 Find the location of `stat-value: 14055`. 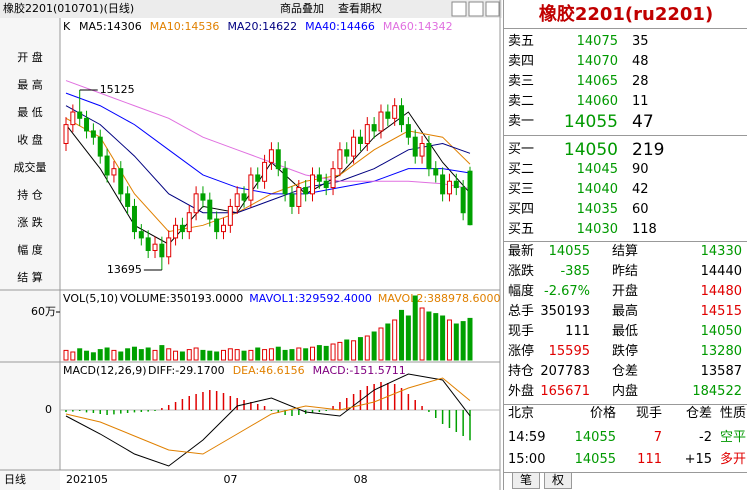

stat-value: 14055 is located at coordinates (569, 251).